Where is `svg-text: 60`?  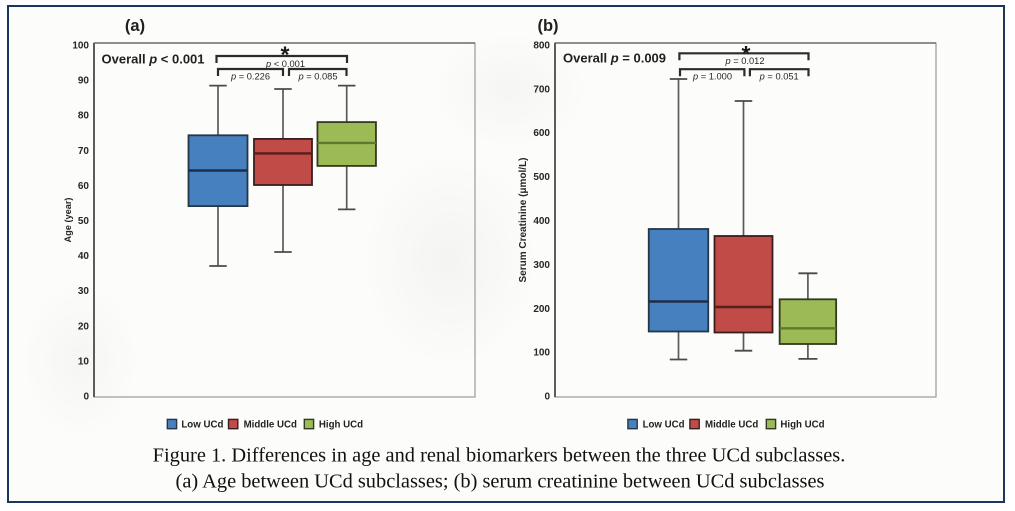 svg-text: 60 is located at coordinates (84, 186).